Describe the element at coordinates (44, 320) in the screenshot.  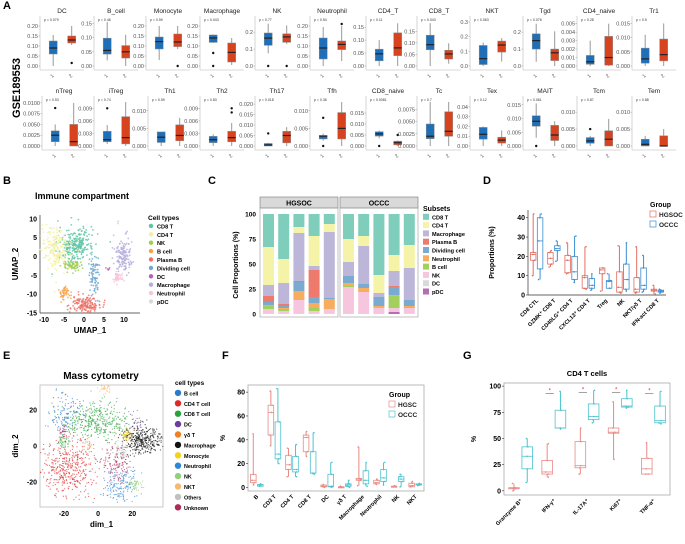
I see `x-tick-label: -10` at that location.